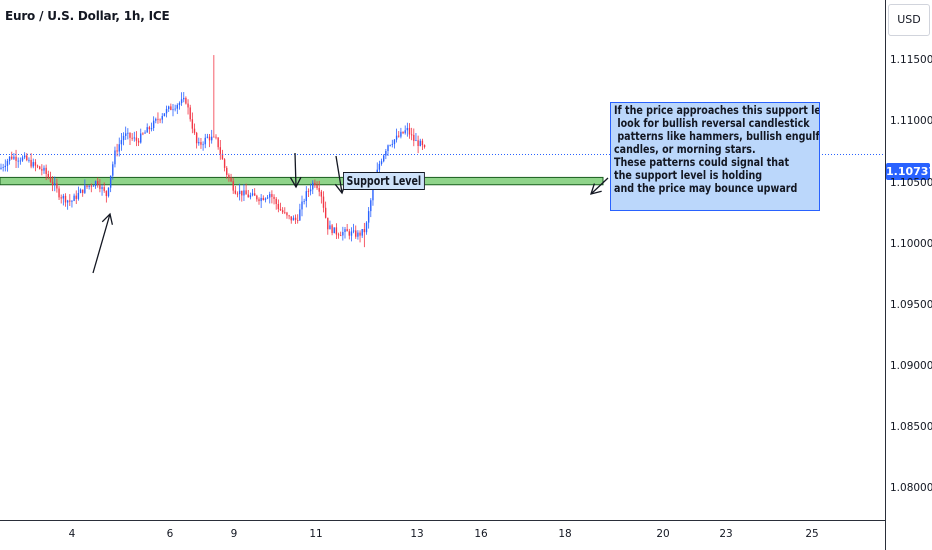  What do you see at coordinates (417, 534) in the screenshot?
I see `x-tick-label: 13` at bounding box center [417, 534].